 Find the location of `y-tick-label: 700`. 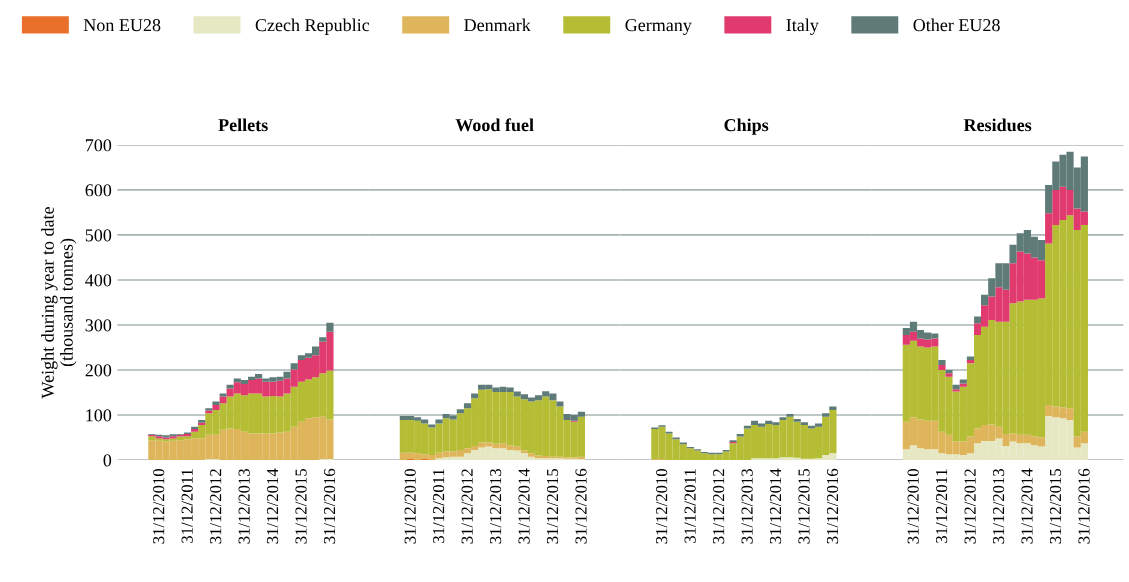

y-tick-label: 700 is located at coordinates (98, 145).